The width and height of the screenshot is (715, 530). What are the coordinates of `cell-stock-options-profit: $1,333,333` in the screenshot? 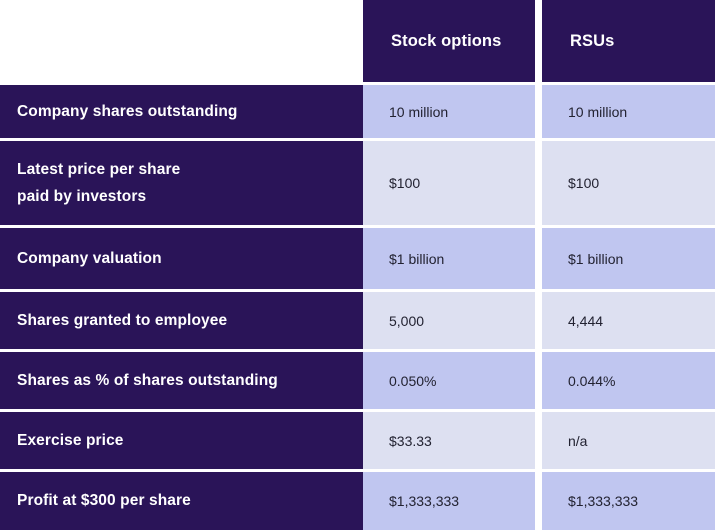 It's located at (449, 501).